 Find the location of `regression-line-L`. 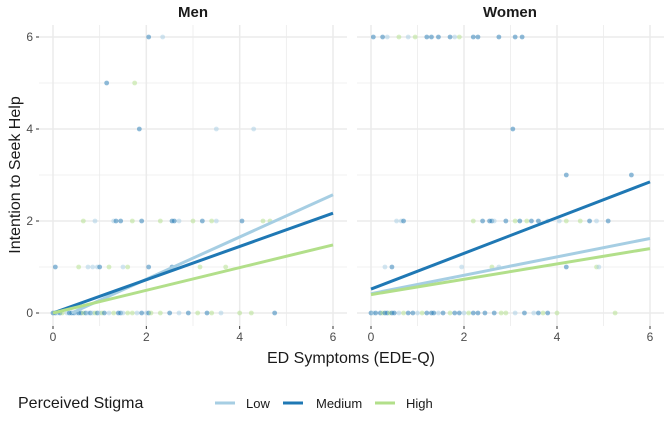

regression-line-L is located at coordinates (510, 266).